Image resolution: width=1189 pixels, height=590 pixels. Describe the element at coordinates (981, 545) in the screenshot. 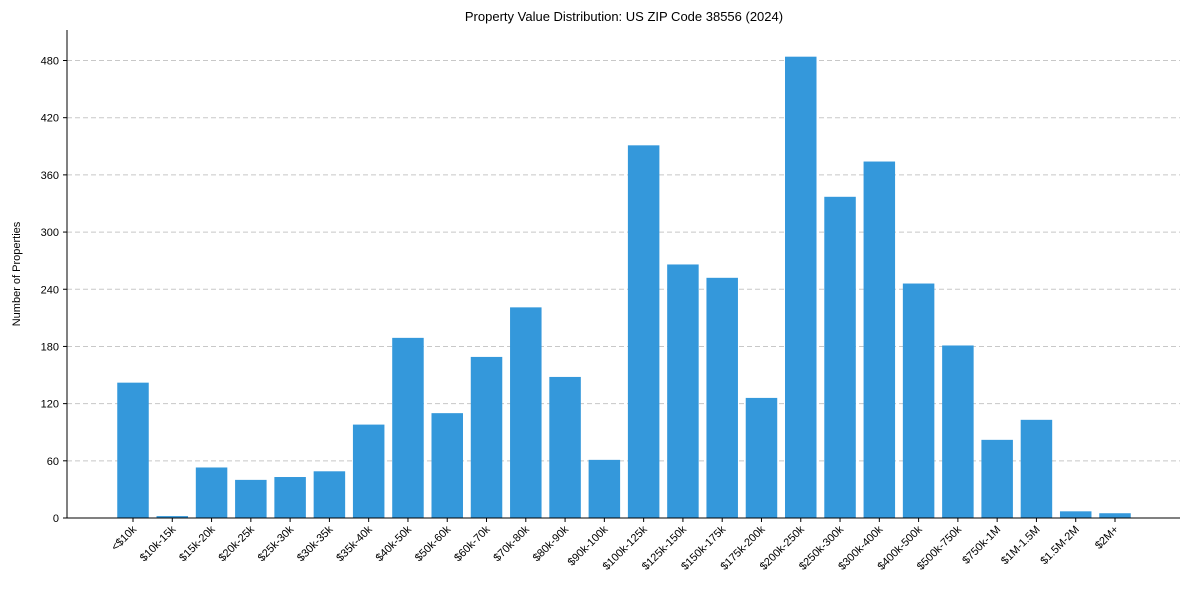

I see `x-tick-label: $750k-1M` at that location.